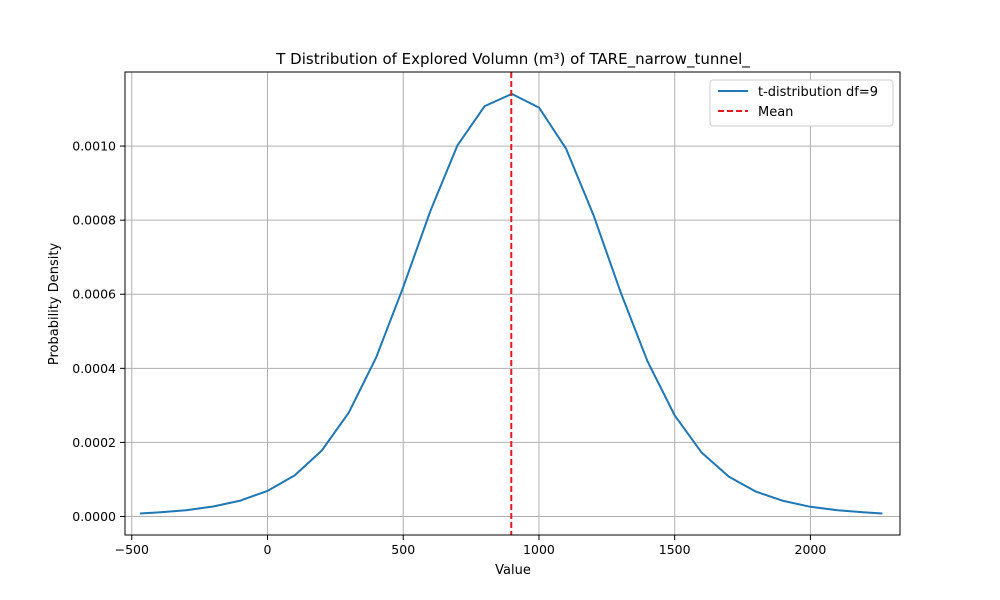 This screenshot has width=1000, height=600. What do you see at coordinates (94, 294) in the screenshot?
I see `y-tick-label: 0.0006` at bounding box center [94, 294].